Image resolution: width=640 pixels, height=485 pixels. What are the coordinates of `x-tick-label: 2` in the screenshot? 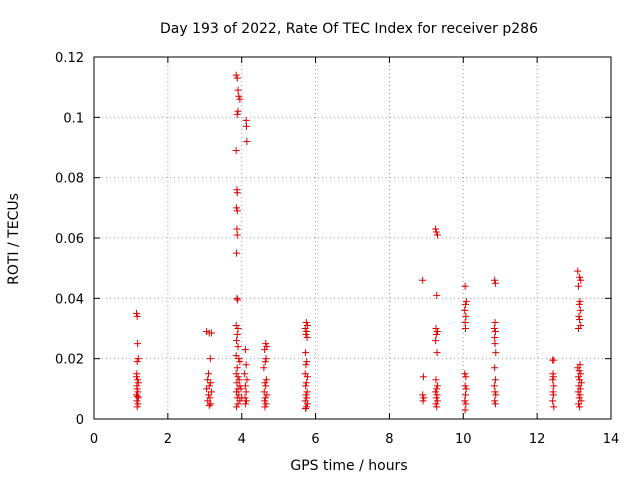 It's located at (168, 439).